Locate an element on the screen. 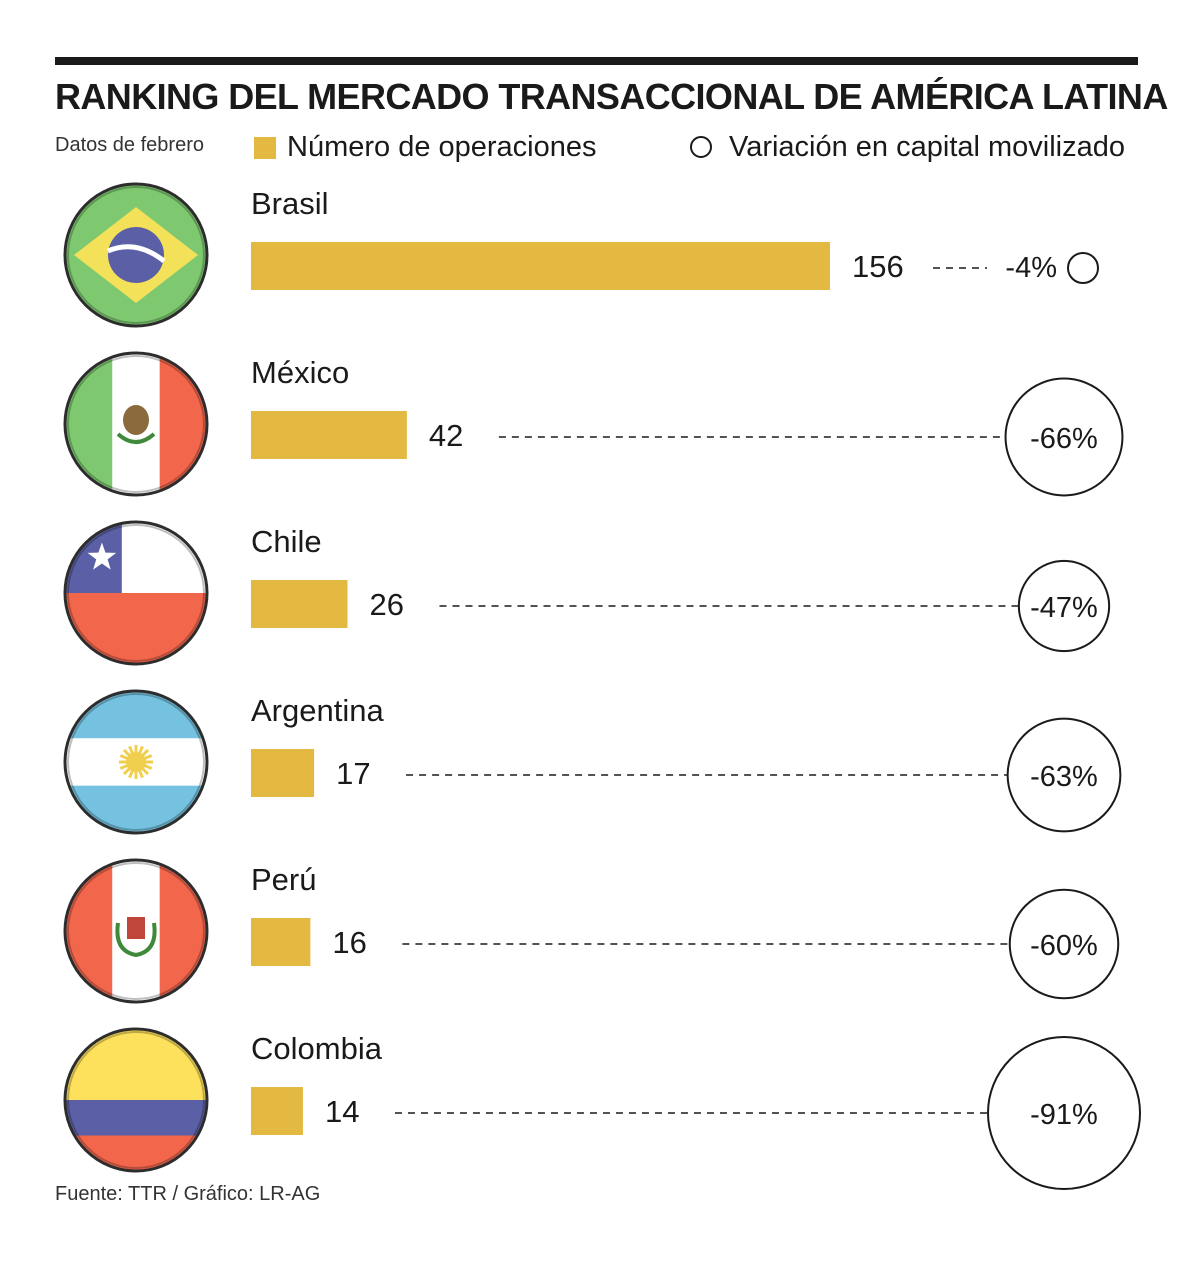 The image size is (1200, 1268). variation-label: -63% is located at coordinates (1064, 777).